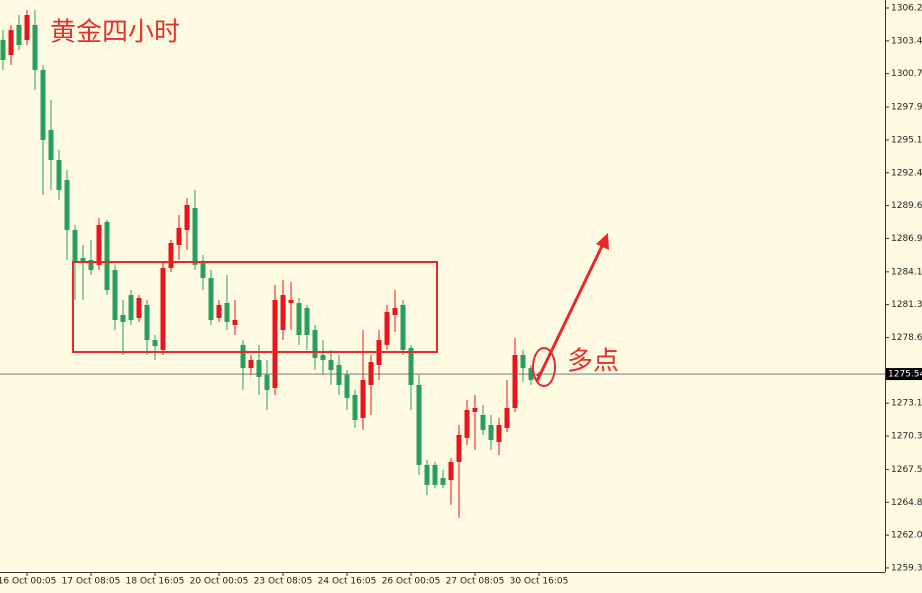 Image resolution: width=922 pixels, height=593 pixels. What do you see at coordinates (28, 582) in the screenshot?
I see `x-tick-label: 16 Oct 00:05` at bounding box center [28, 582].